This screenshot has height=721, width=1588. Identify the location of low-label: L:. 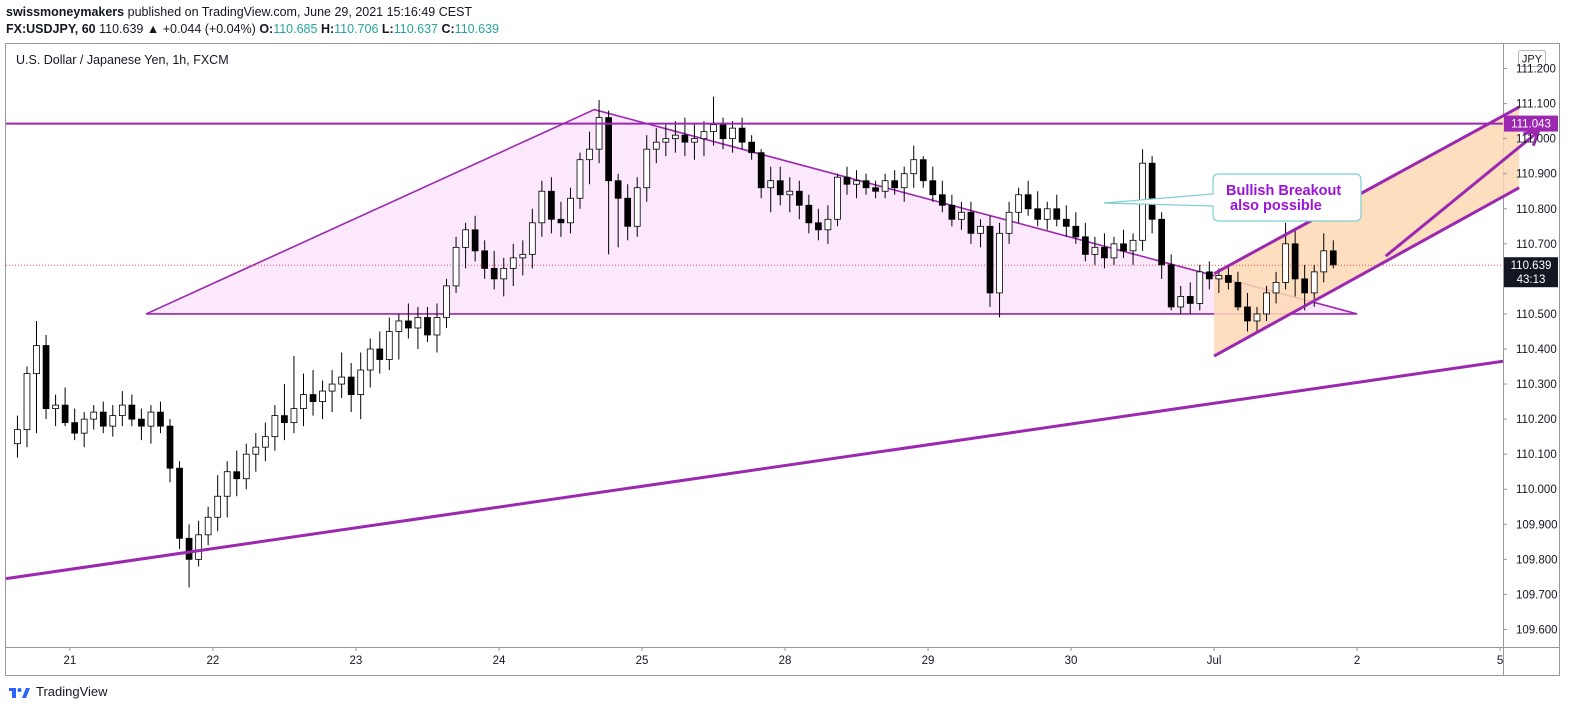
(387, 29).